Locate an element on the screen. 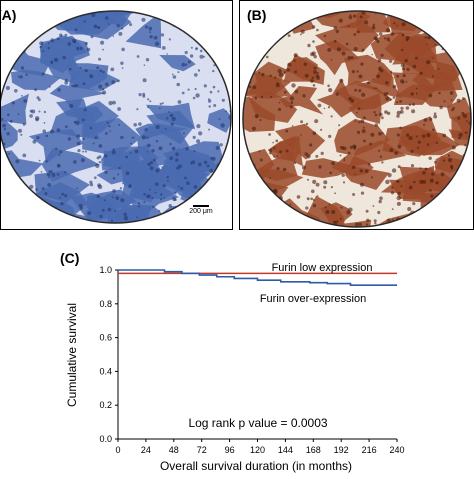 The height and width of the screenshot is (479, 474). x-tick-label: 216 is located at coordinates (369, 450).